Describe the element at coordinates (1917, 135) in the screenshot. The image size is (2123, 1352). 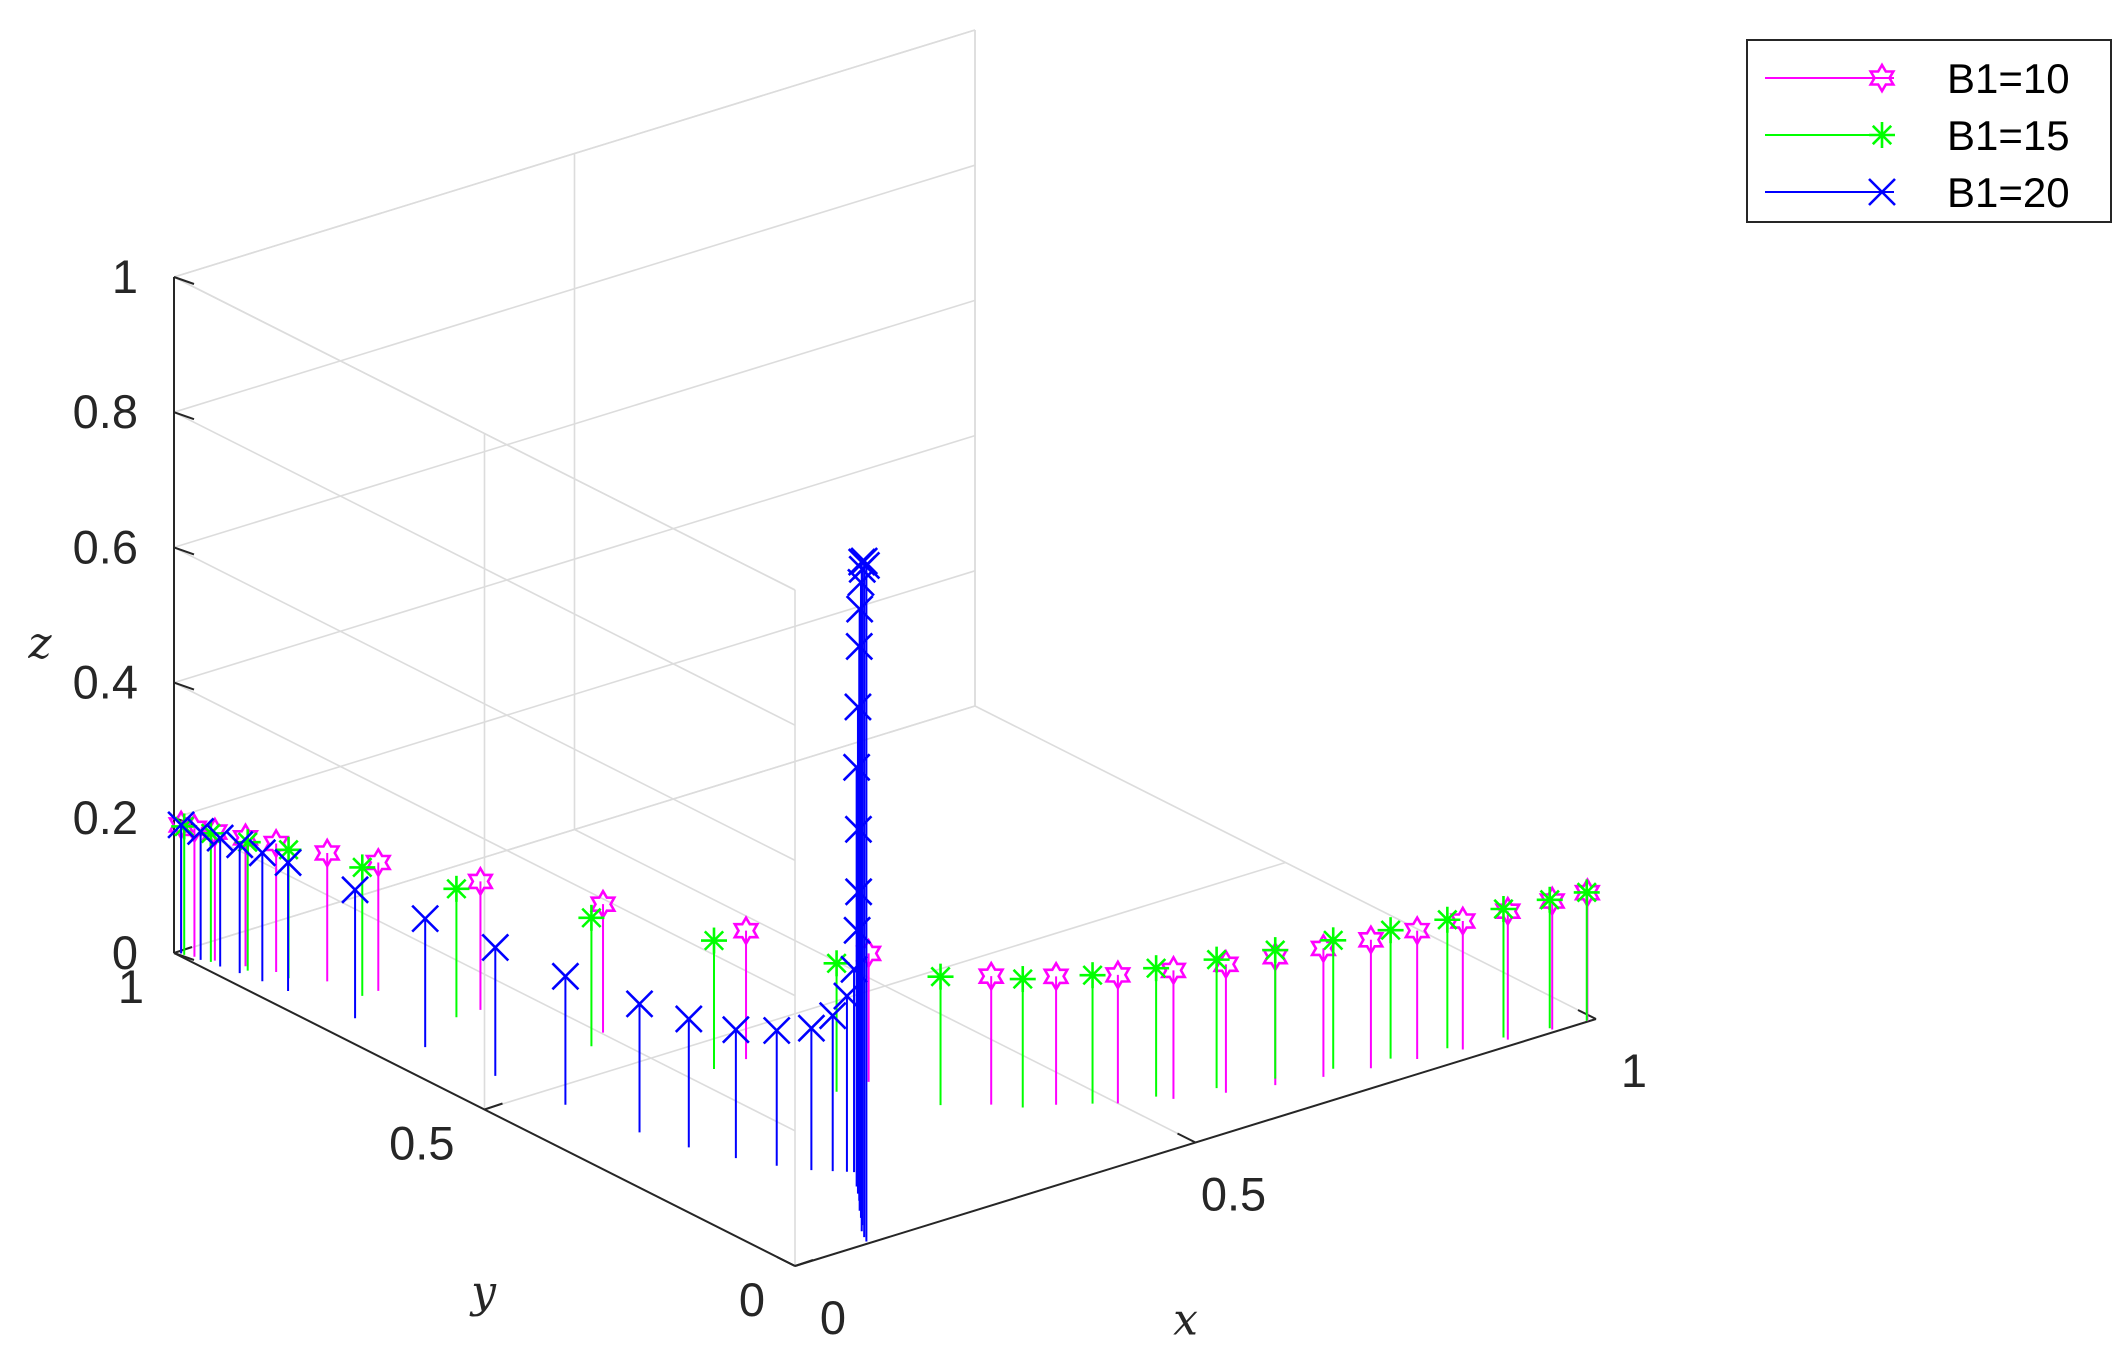
I see `legend-entry: B1=15` at that location.